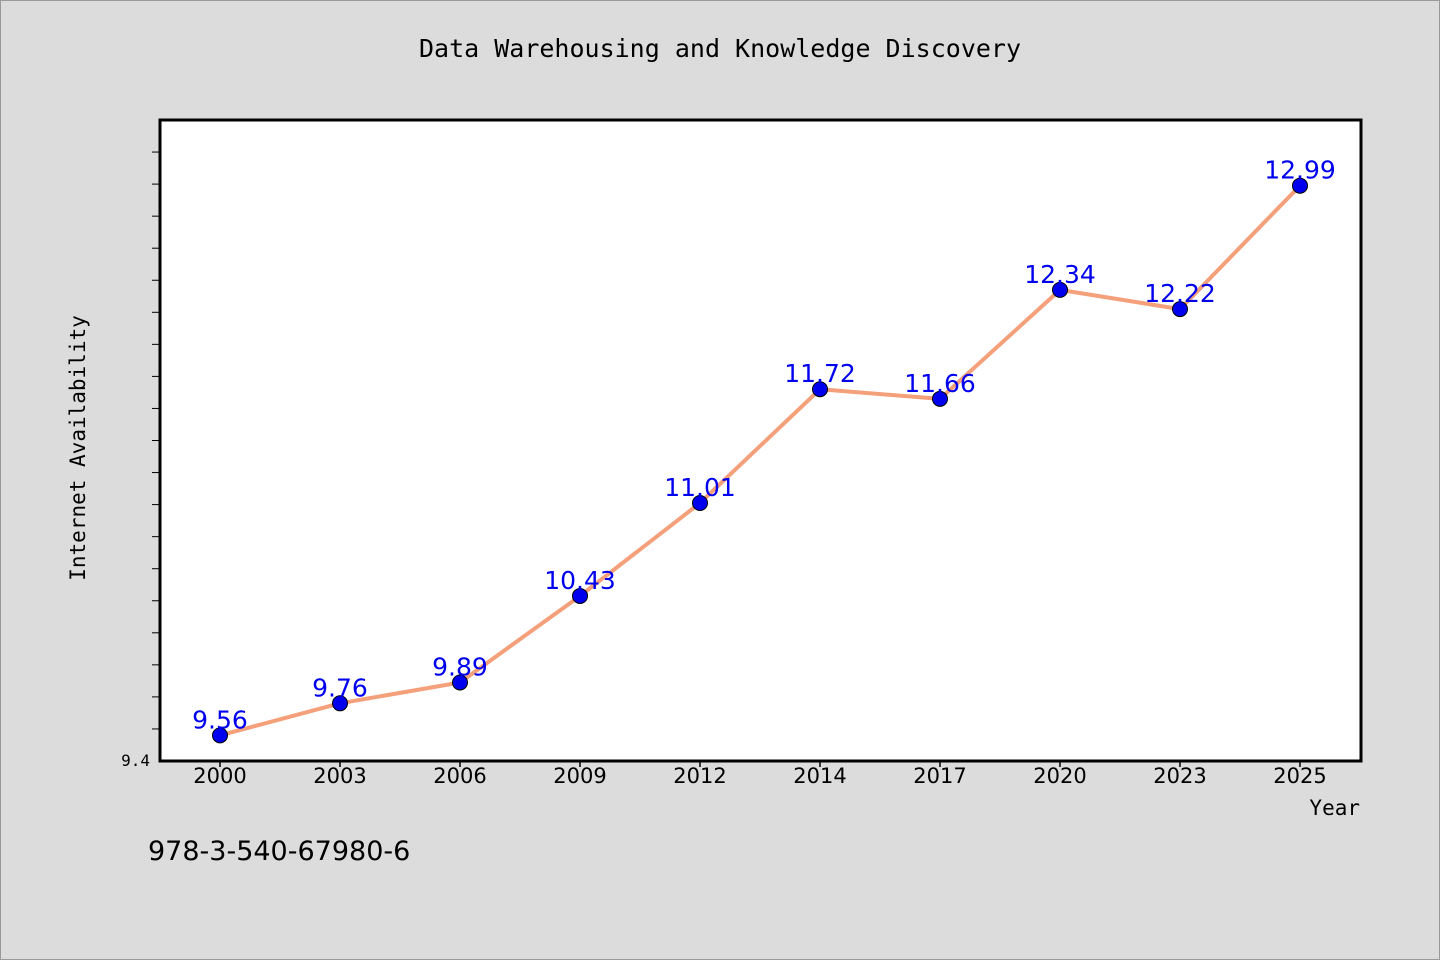 This screenshot has width=1440, height=960. Describe the element at coordinates (720, 48) in the screenshot. I see `chart-title: Data Warehousing and Knowledge Discovery` at that location.